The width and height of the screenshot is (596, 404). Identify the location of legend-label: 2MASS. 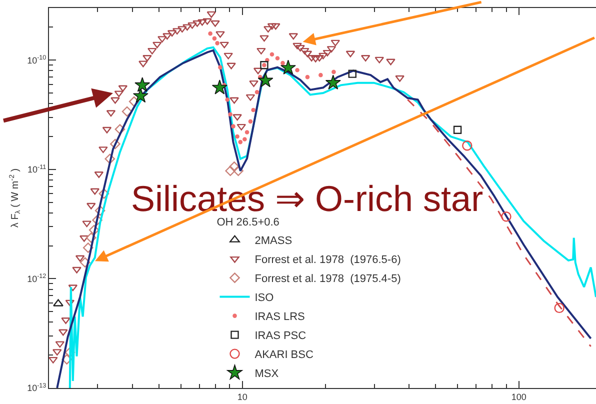
(273, 241).